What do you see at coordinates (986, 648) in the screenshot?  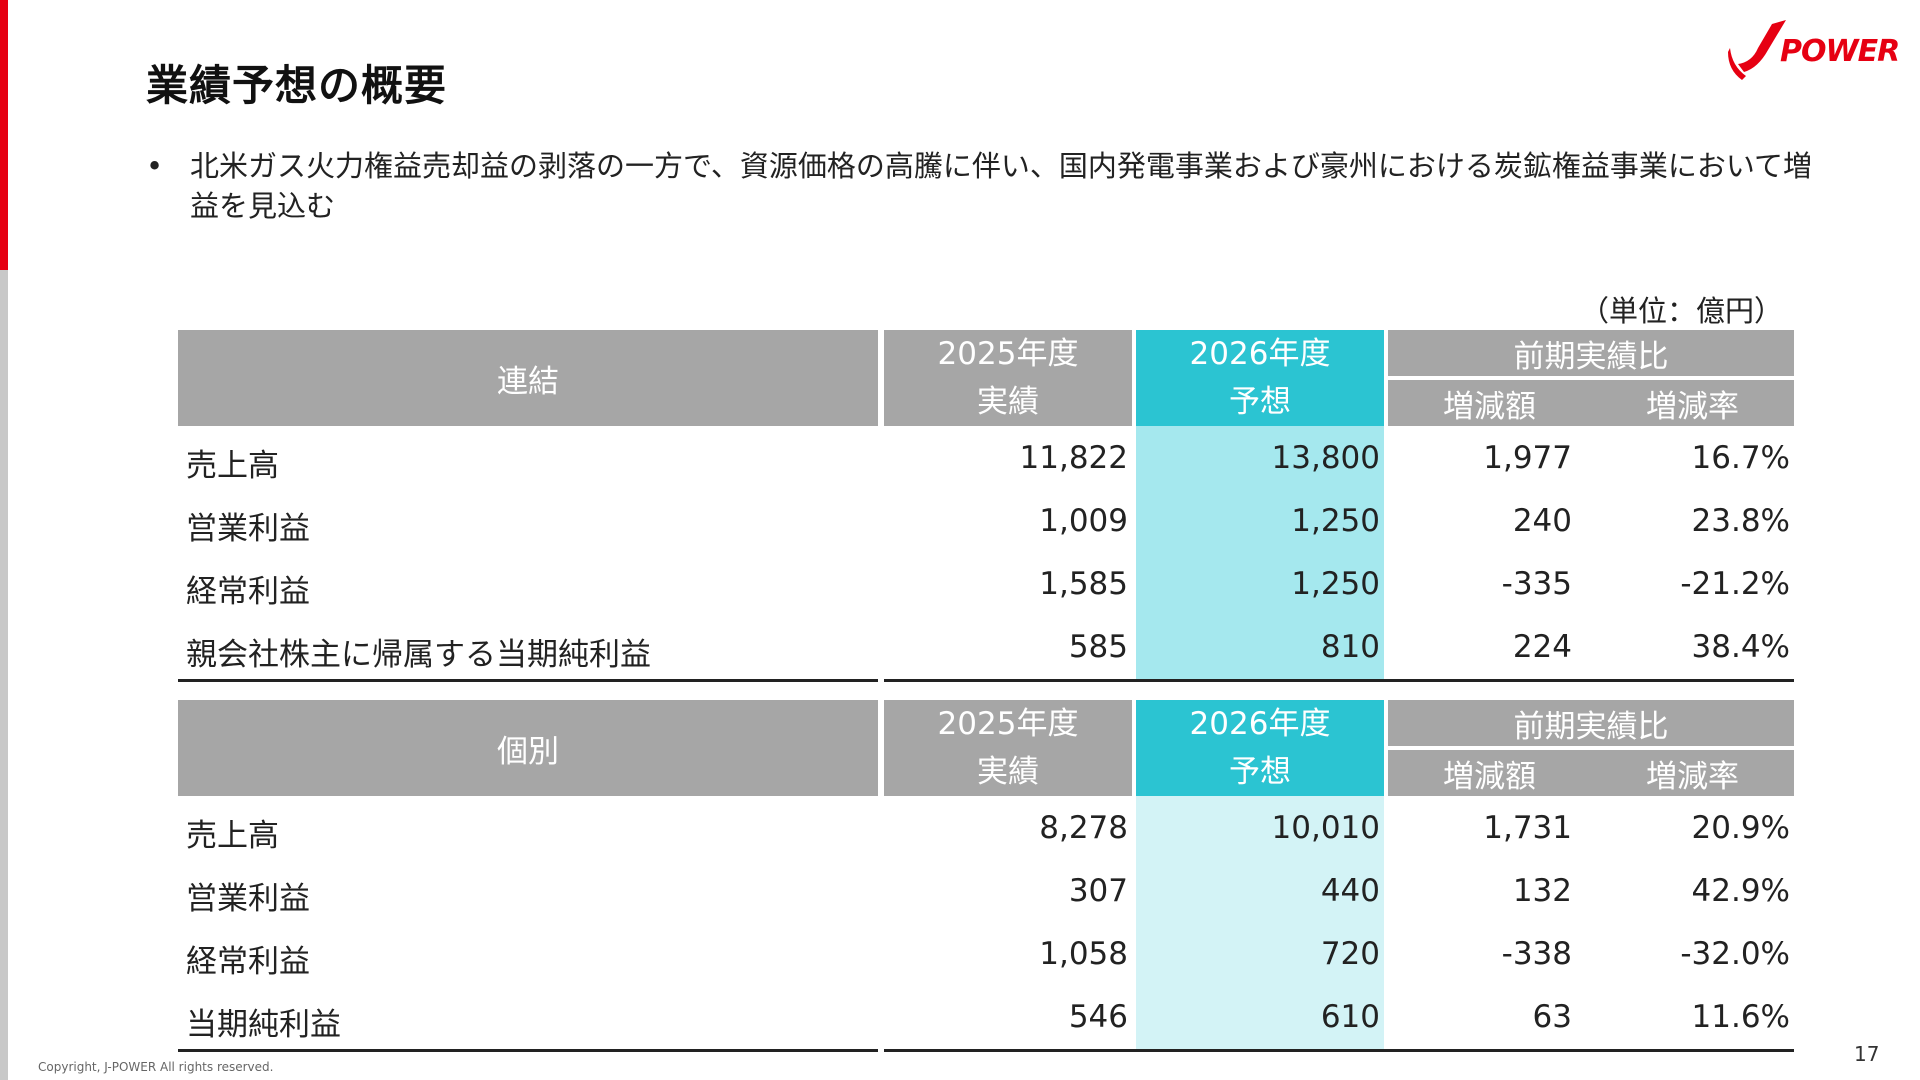 I see `table-row: 親会社株主に帰属する当期純利益 585 810 224 38.4%` at bounding box center [986, 648].